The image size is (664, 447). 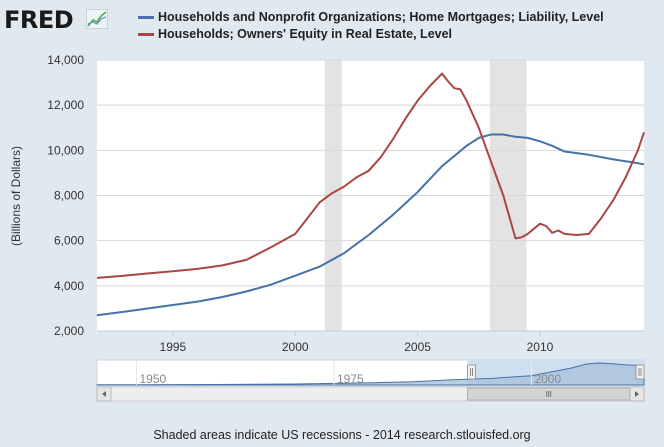 What do you see at coordinates (640, 372) in the screenshot?
I see `navigator-handle-right` at bounding box center [640, 372].